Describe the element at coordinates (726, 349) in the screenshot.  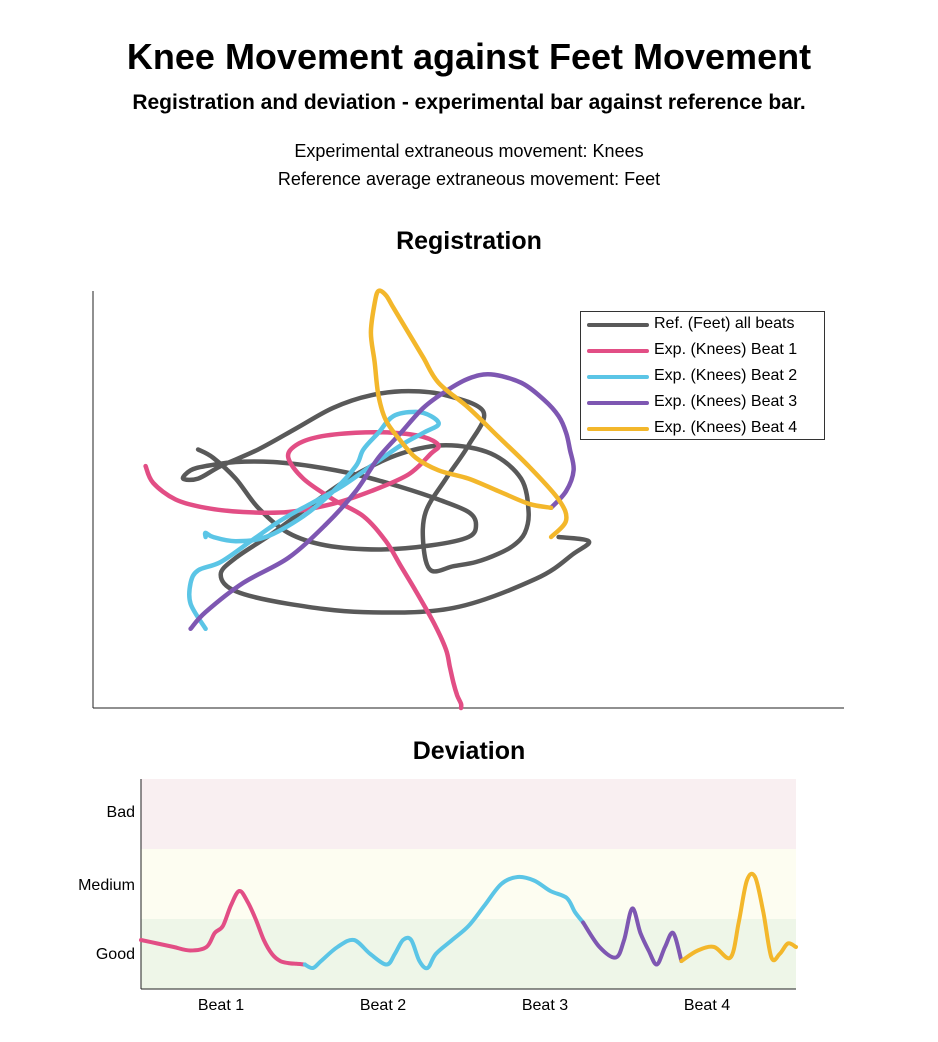
I see `legend-label-beat-1: Exp. (Knees) Beat 1` at that location.